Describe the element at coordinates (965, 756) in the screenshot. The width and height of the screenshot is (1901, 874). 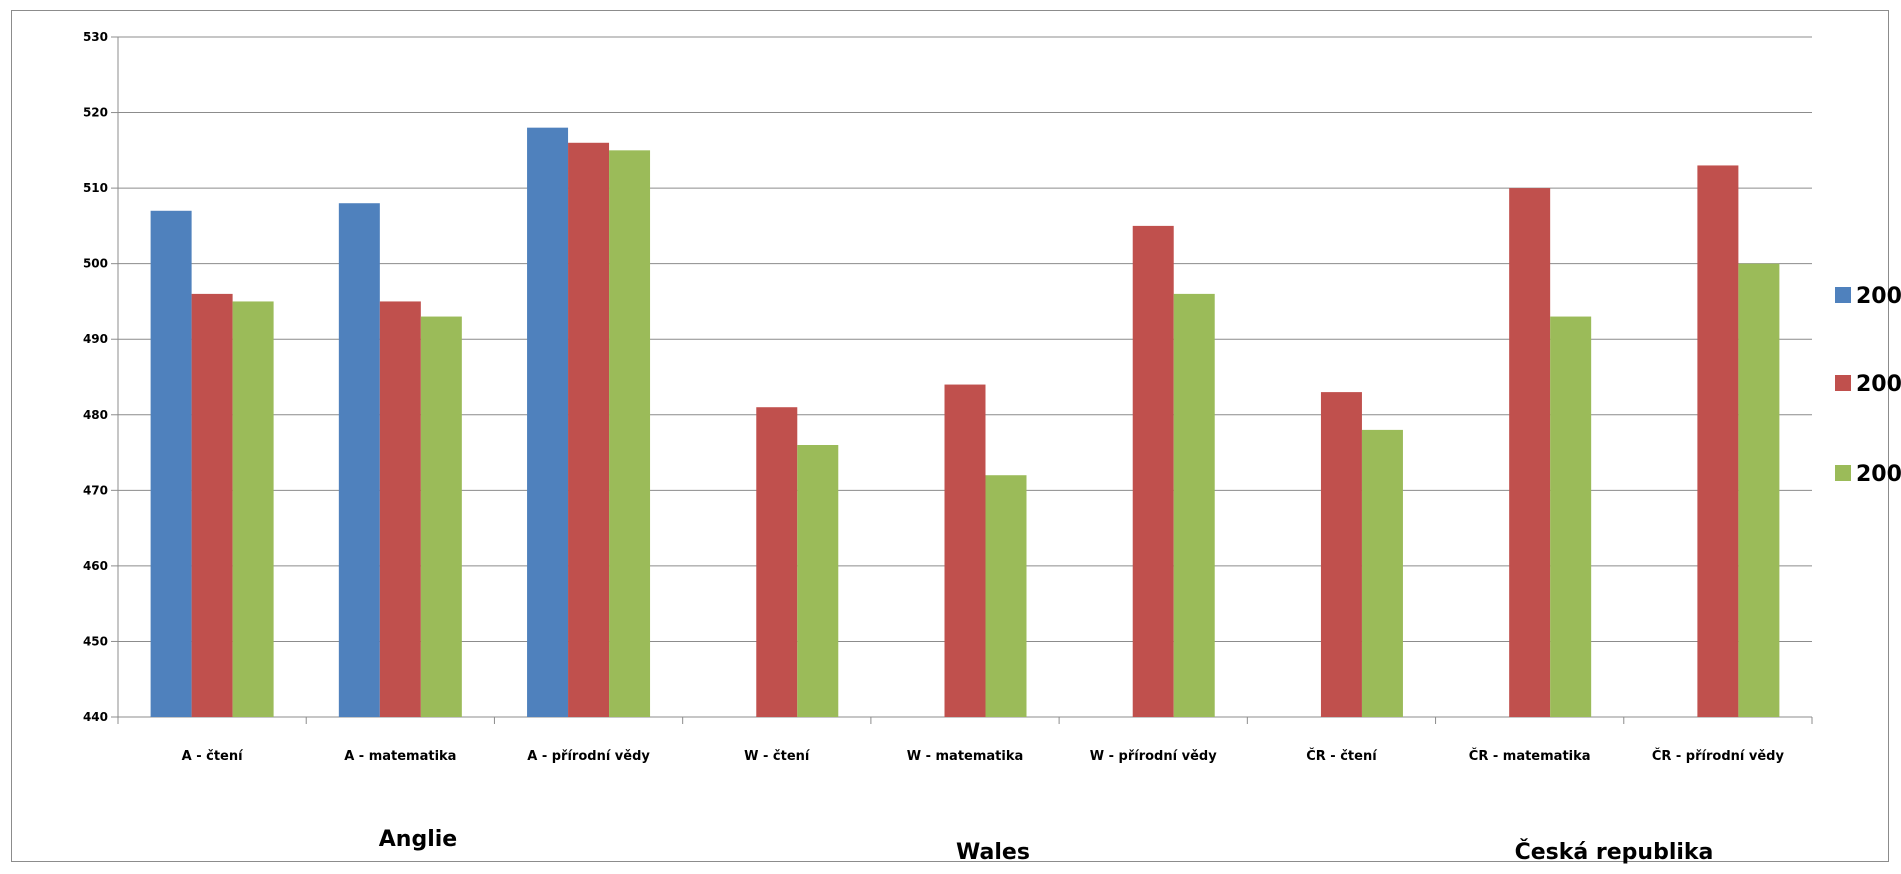
I see `category-label: W - matematika` at that location.